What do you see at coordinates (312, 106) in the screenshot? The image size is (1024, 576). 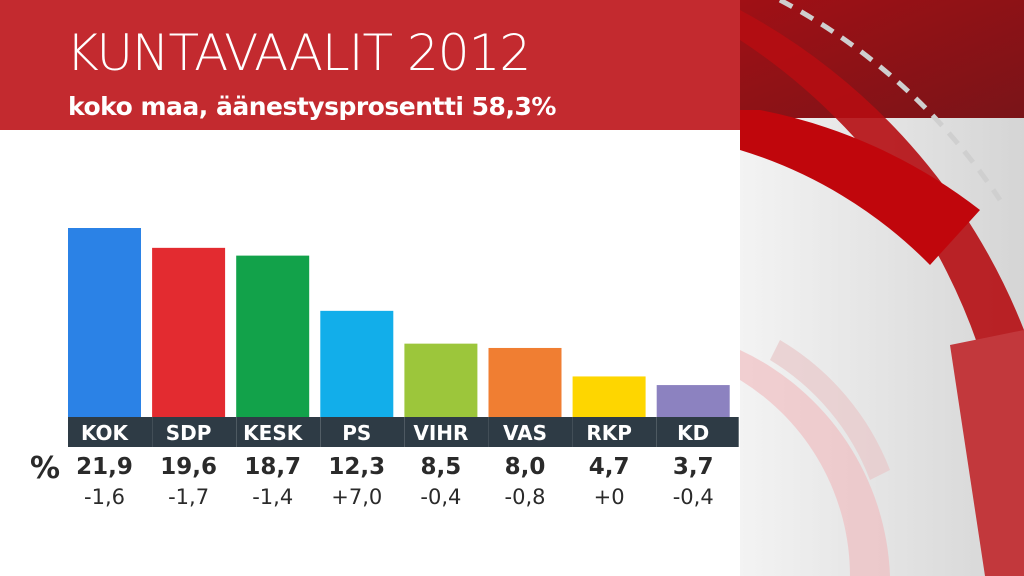 I see `page-subtitle: koko maa, äänestysprosentti 58,3%` at bounding box center [312, 106].